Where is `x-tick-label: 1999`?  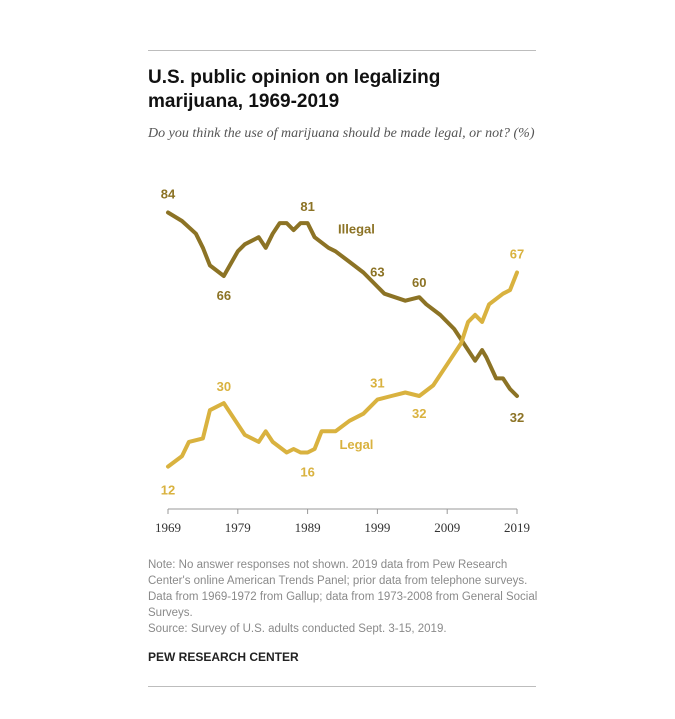 x-tick-label: 1999 is located at coordinates (377, 527).